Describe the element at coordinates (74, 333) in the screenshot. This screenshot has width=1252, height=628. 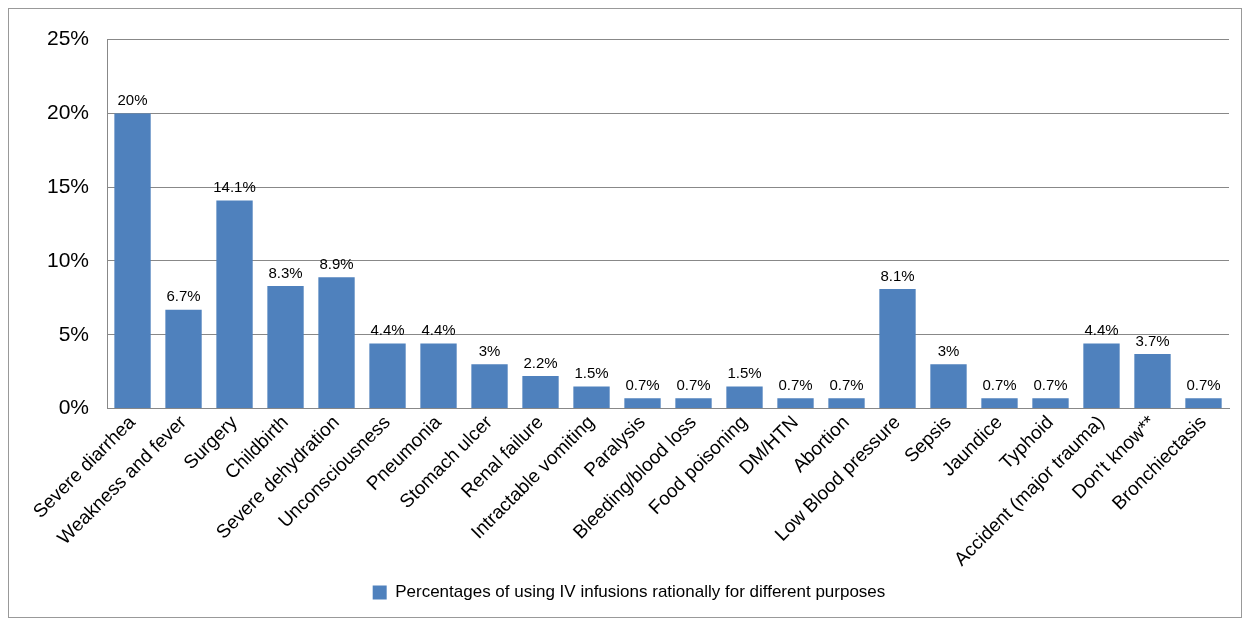
I see `y-tick-label: 5%` at that location.